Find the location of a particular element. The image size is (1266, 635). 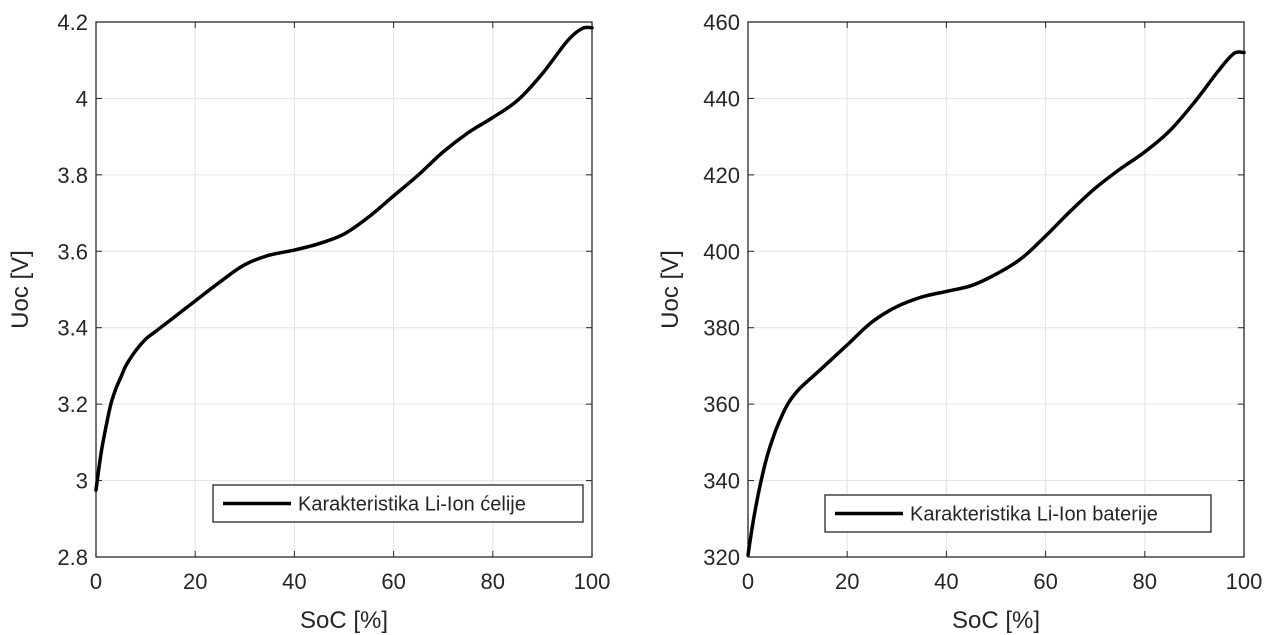

y-tick-label: 380 is located at coordinates (721, 328).